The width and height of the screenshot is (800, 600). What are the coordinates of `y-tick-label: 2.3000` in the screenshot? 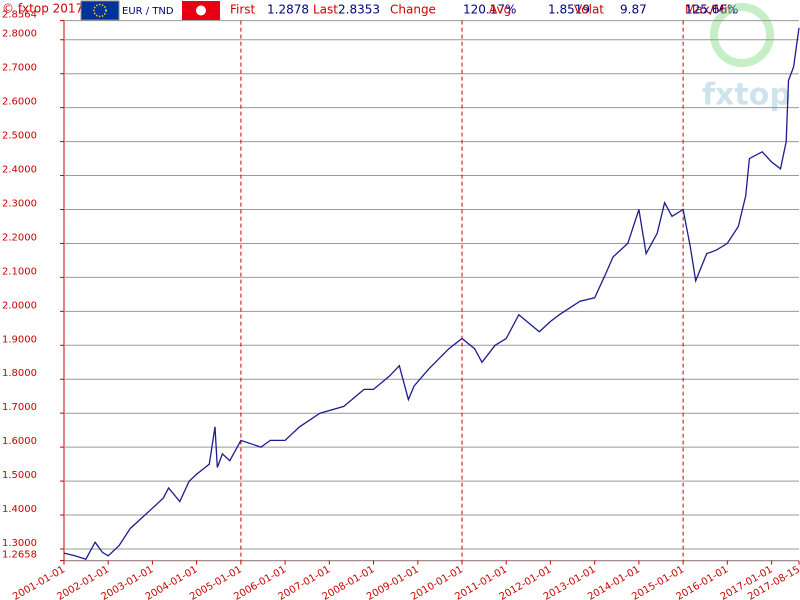 It's located at (19, 203).